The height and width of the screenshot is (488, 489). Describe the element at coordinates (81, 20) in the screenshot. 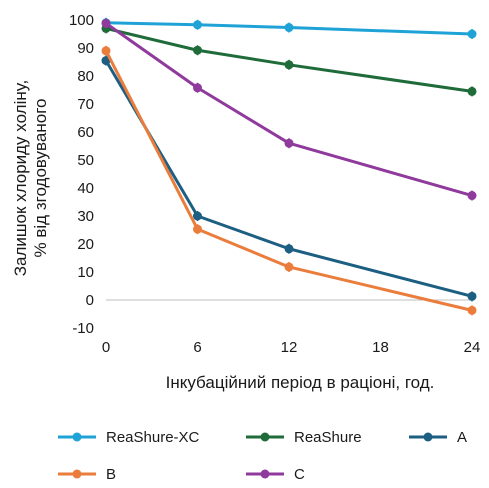

I see `y-tick-label: 100` at that location.